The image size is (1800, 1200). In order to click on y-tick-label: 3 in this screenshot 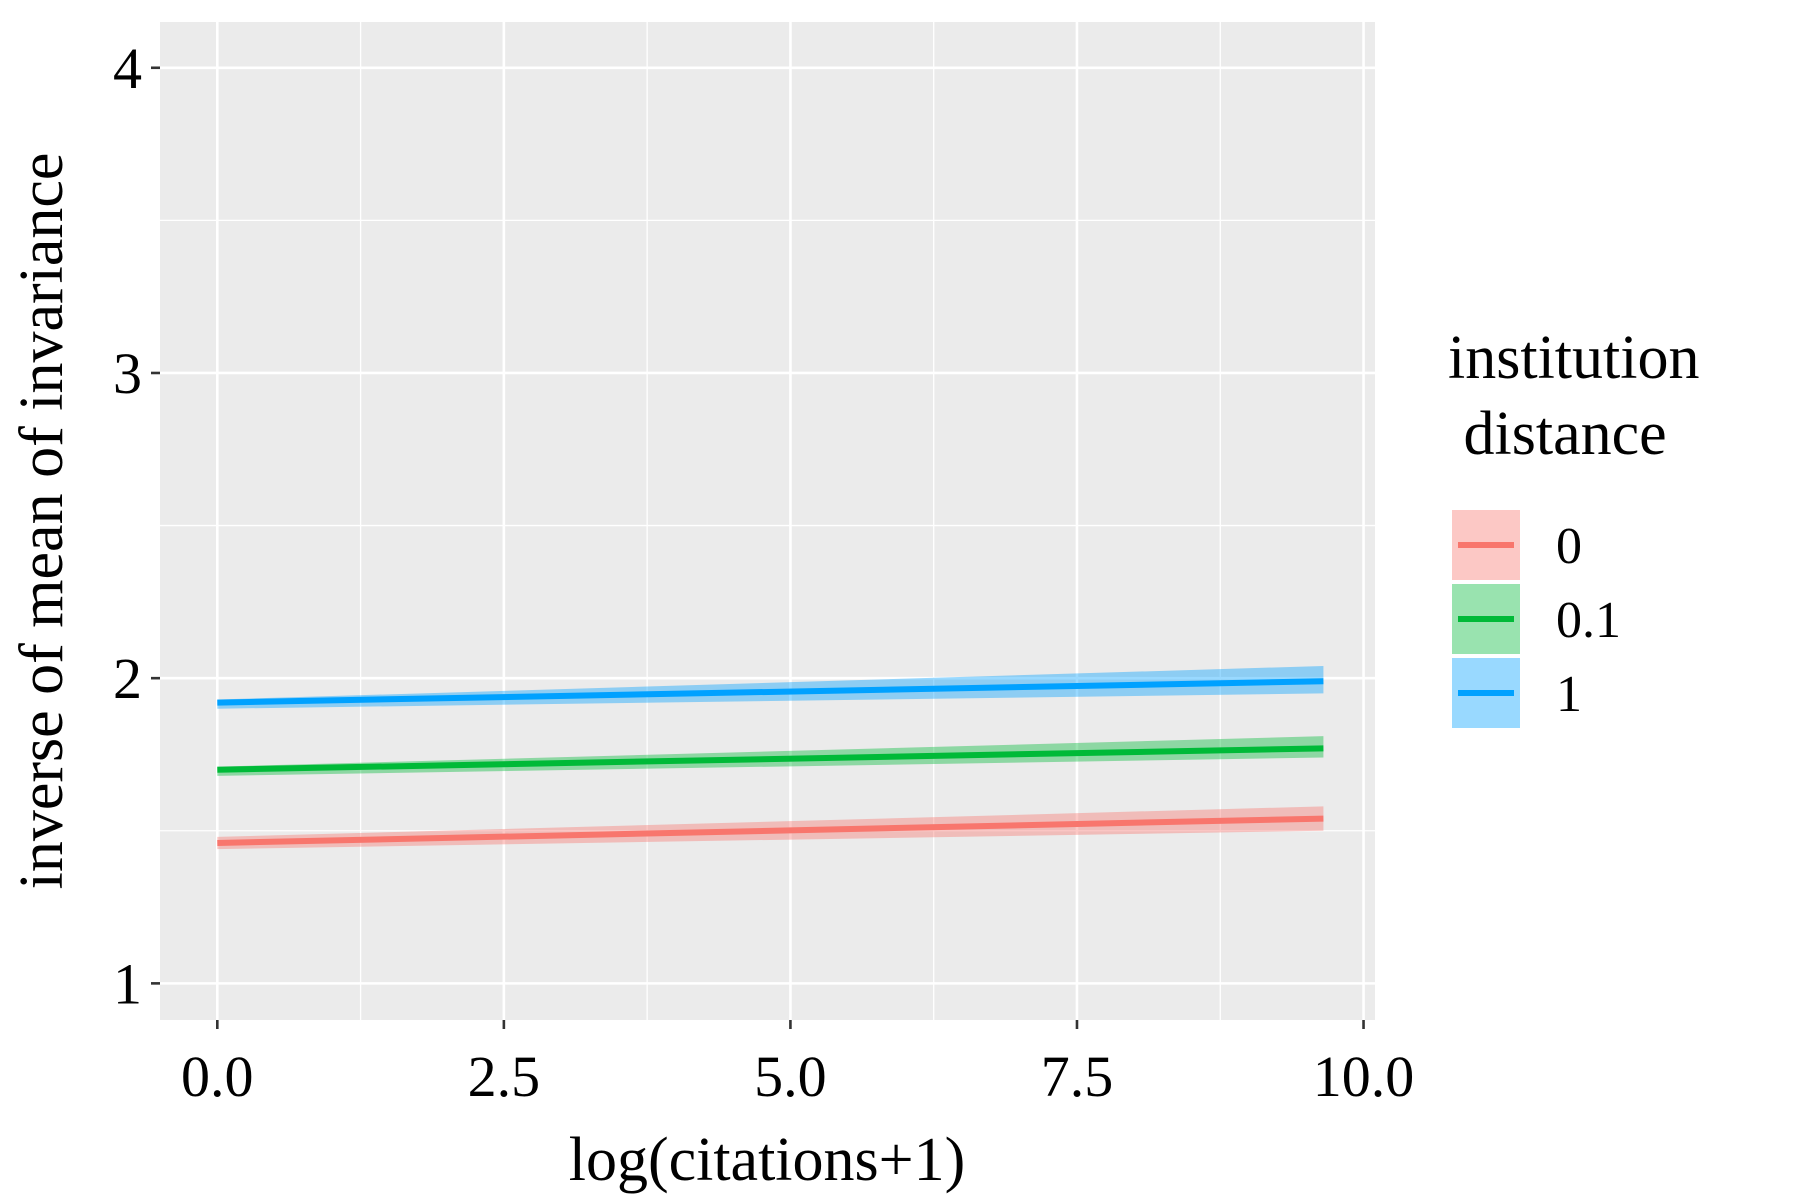, I will do `click(127, 373)`.